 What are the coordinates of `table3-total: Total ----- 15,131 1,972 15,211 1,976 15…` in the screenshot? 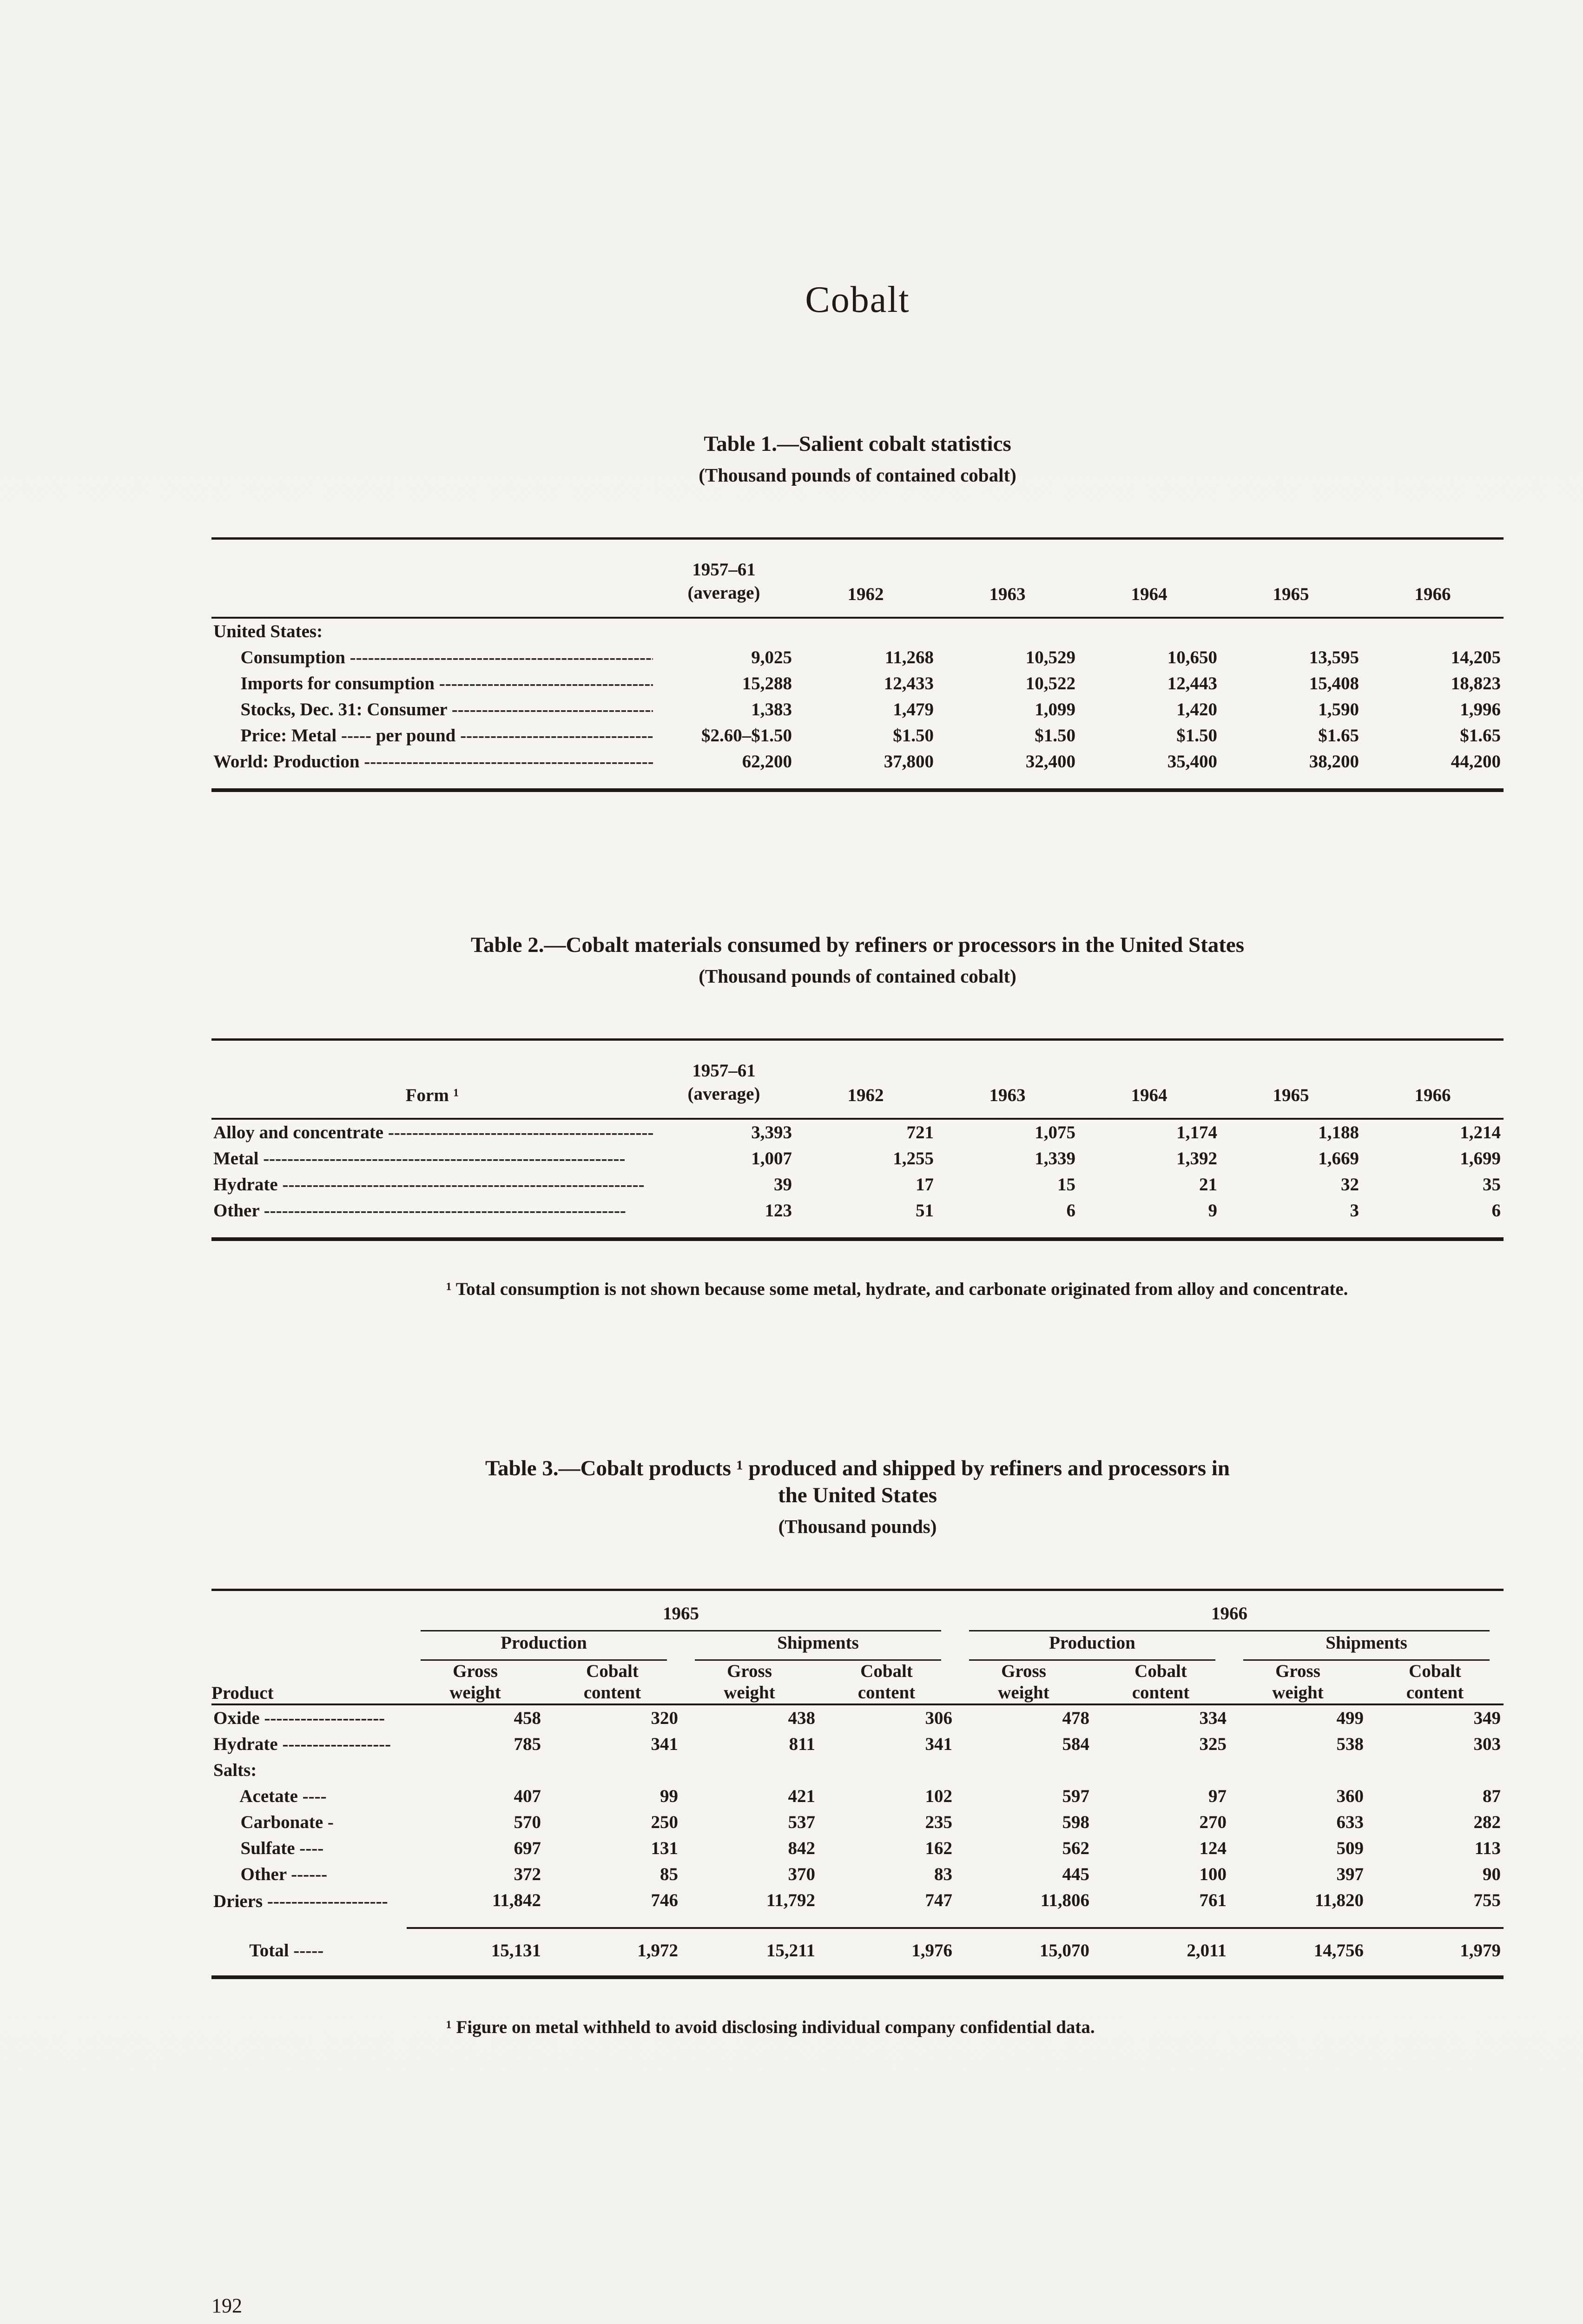 It's located at (857, 1952).